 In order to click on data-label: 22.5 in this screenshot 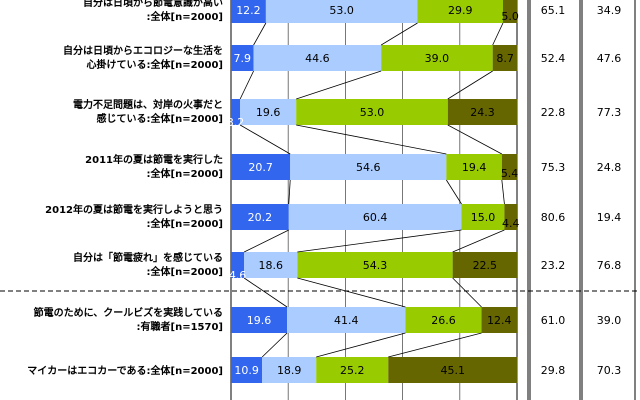, I will do `click(485, 265)`.